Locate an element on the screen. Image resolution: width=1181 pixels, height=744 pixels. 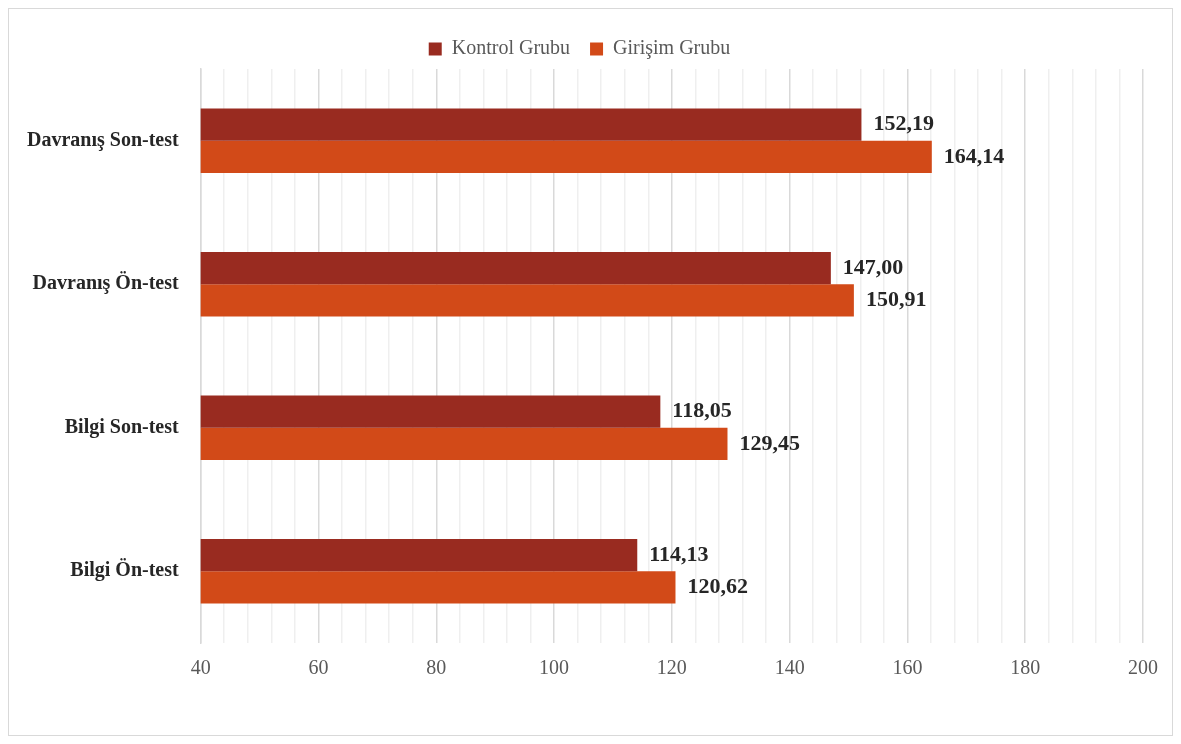
data-label: 120,62 is located at coordinates (717, 586).